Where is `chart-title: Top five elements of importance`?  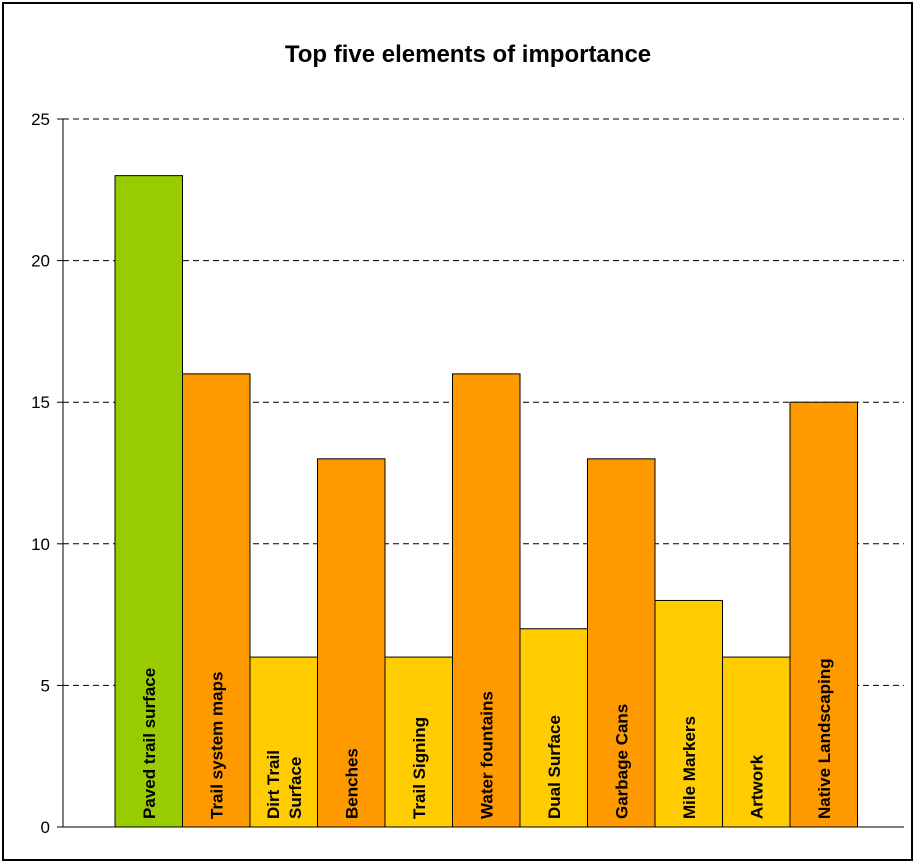 chart-title: Top five elements of importance is located at coordinates (468, 54).